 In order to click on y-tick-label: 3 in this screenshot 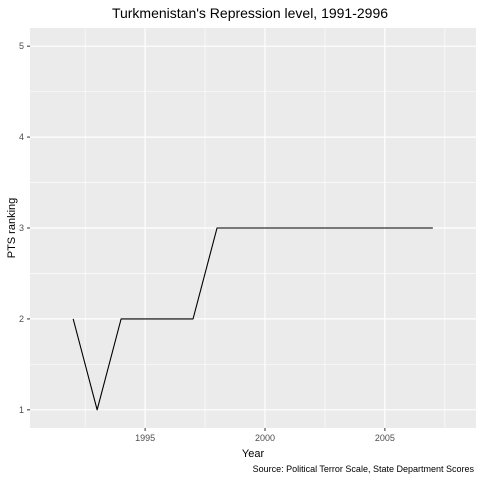, I will do `click(21, 228)`.